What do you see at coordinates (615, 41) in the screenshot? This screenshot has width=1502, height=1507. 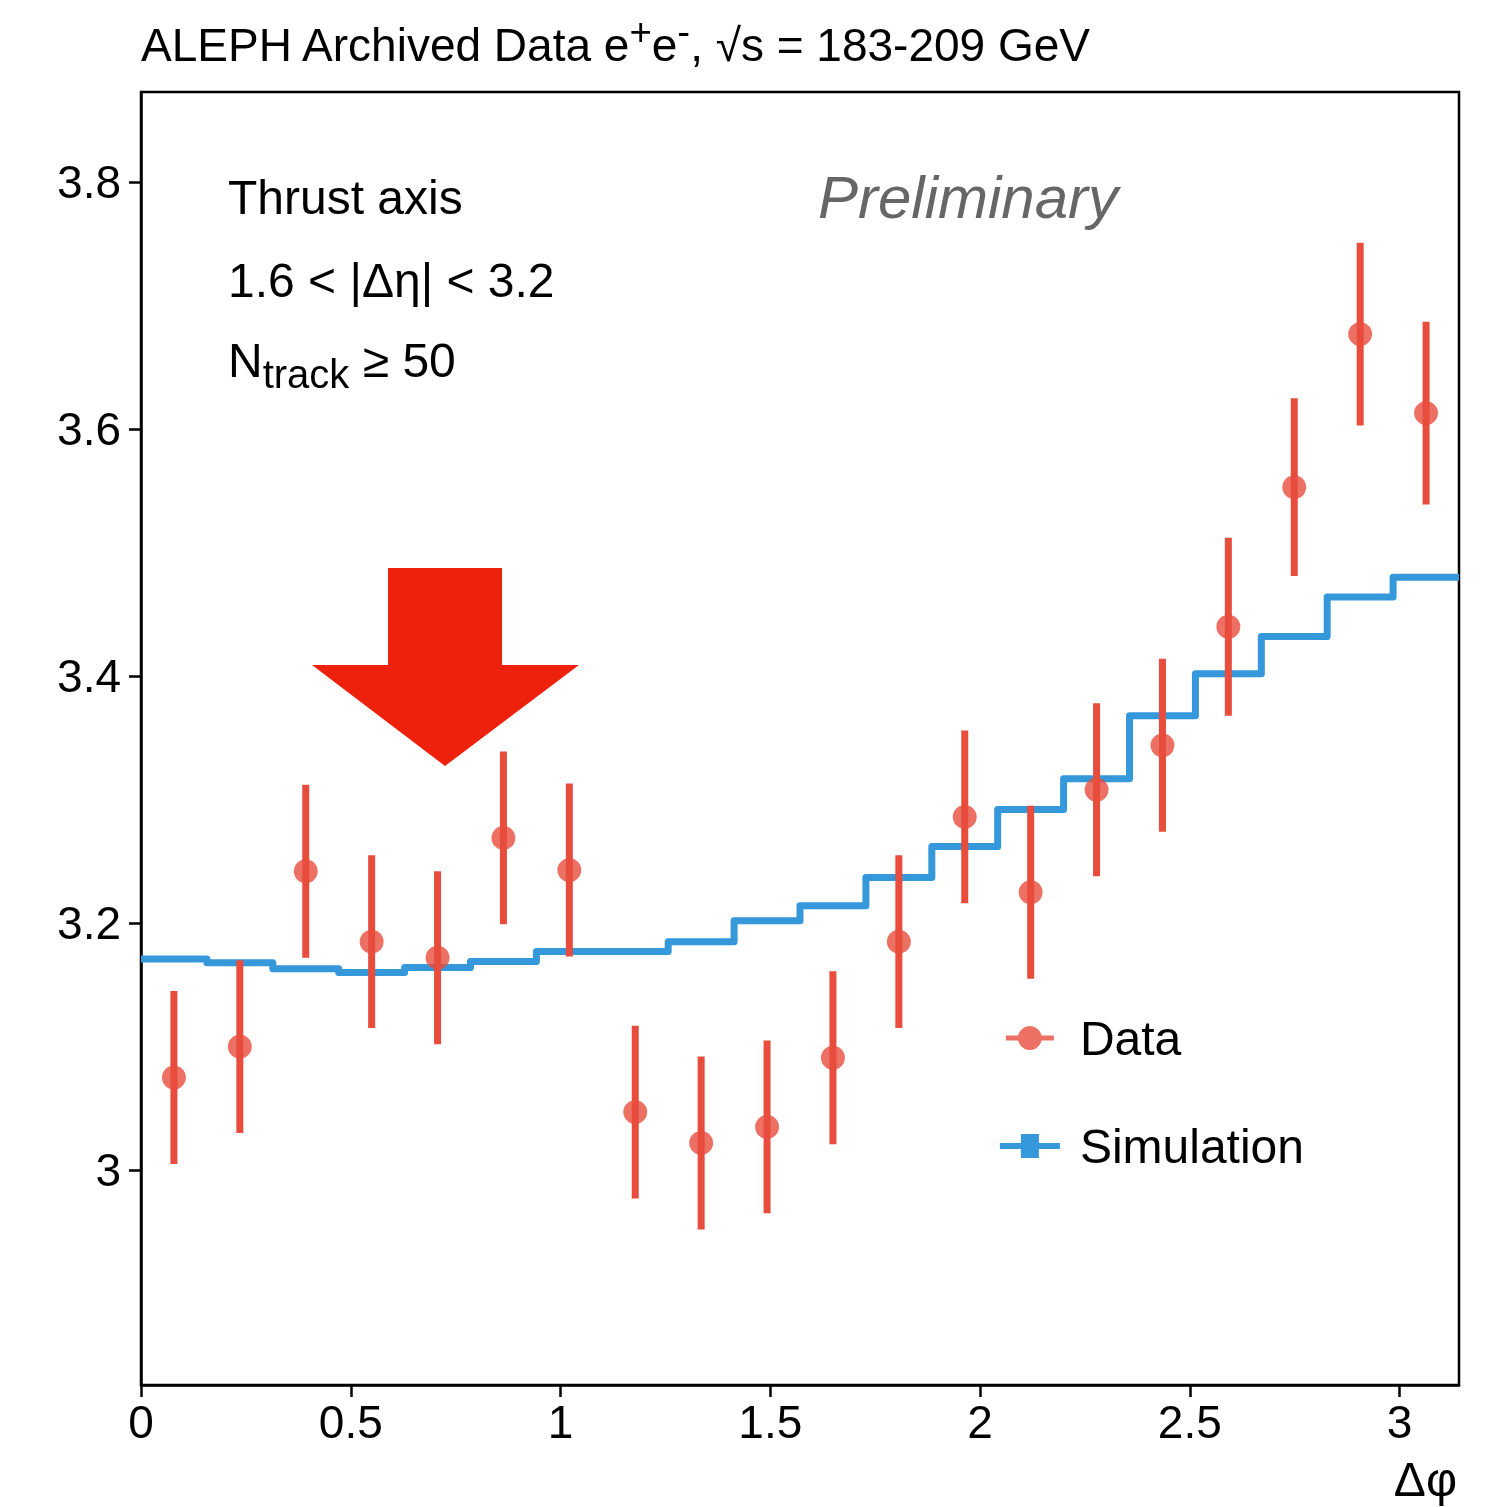 I see `chart-title: ALEPH Archived Data e$^{+}$e$^{-}$, √s = 183-209 GeV` at bounding box center [615, 41].